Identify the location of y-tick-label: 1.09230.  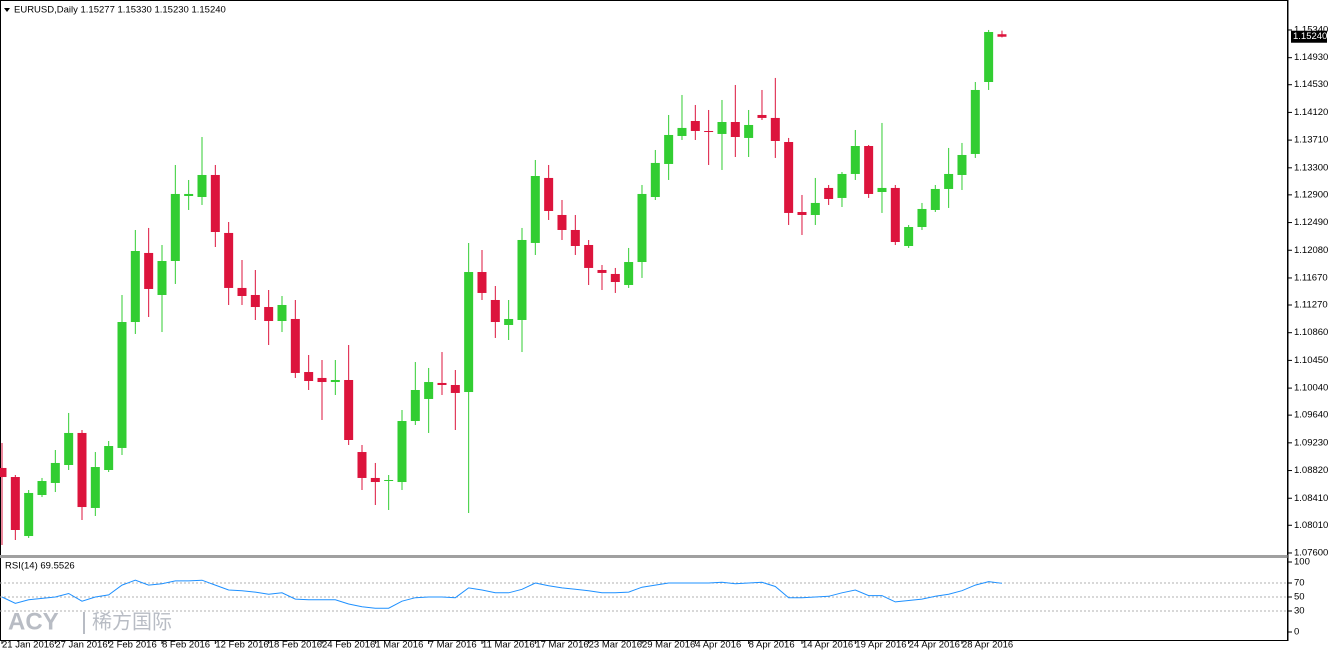
(1311, 442).